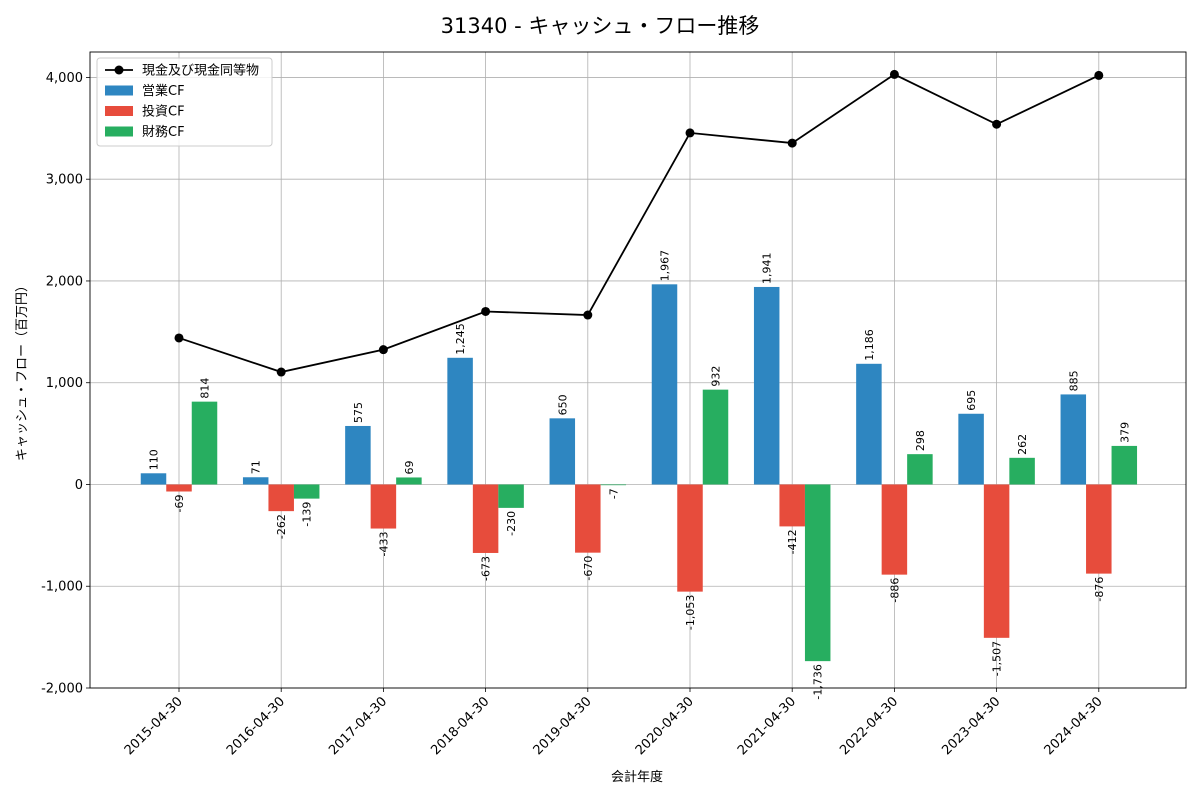  I want to click on bar-value-label: -1,507, so click(997, 658).